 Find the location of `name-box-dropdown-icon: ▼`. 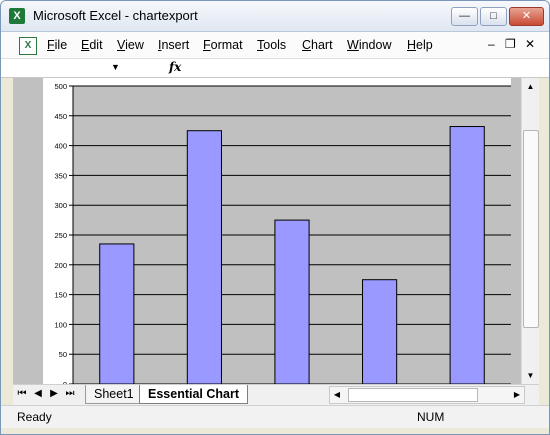

name-box-dropdown-icon: ▼ is located at coordinates (115, 67).